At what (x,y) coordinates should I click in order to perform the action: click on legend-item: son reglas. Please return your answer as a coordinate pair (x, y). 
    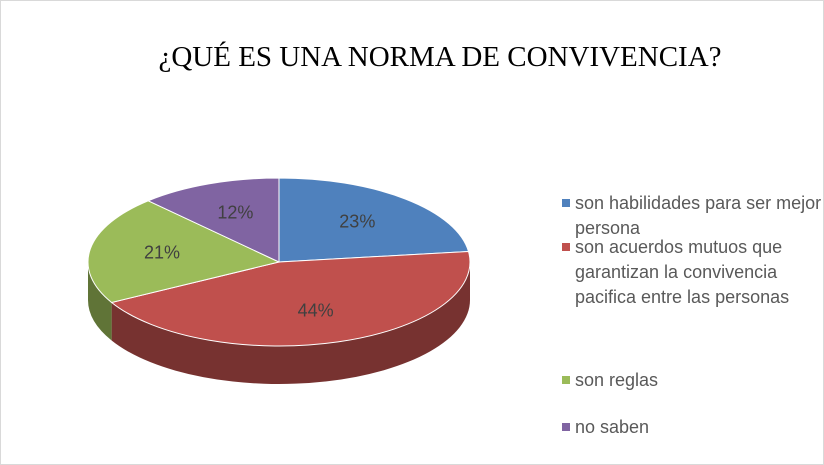
    Looking at the image, I should click on (693, 380).